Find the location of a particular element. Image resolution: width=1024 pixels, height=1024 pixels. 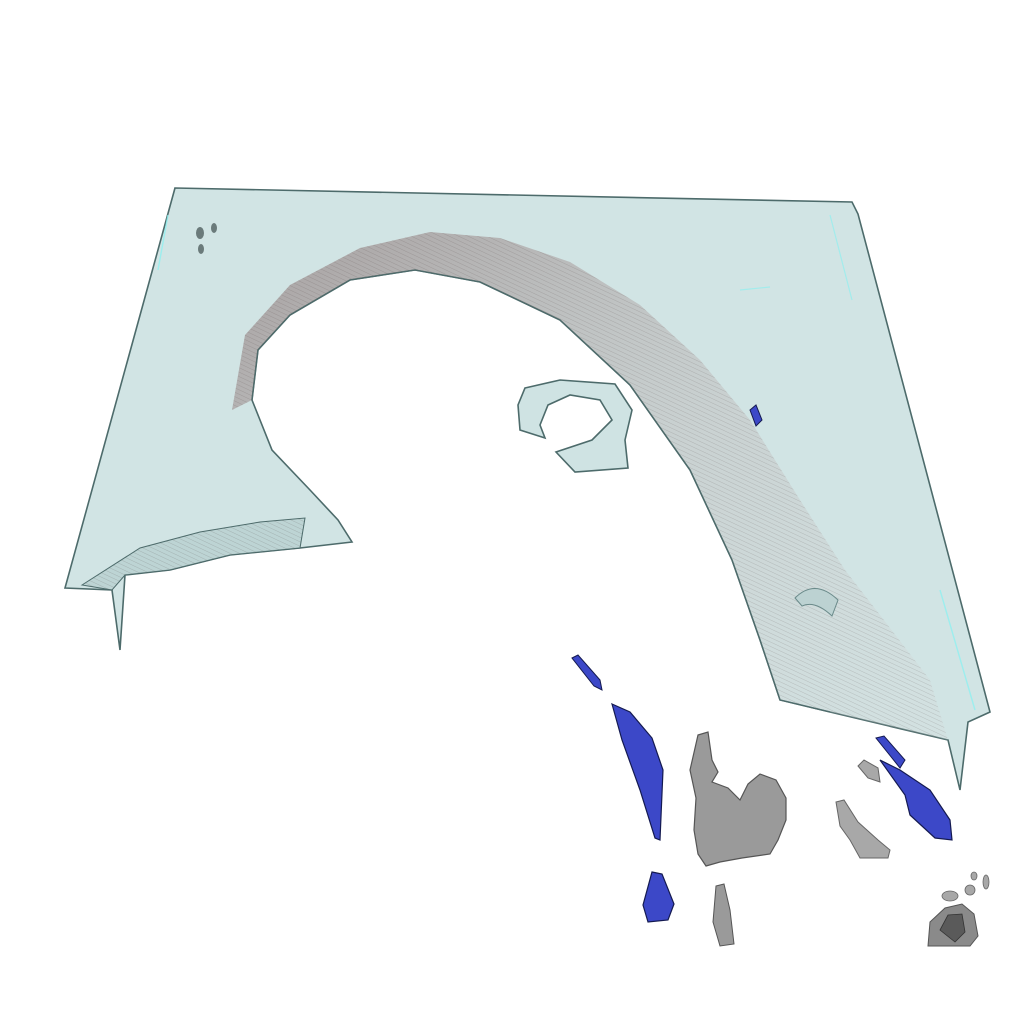

lower-left-fold-hatch is located at coordinates (193, 554).